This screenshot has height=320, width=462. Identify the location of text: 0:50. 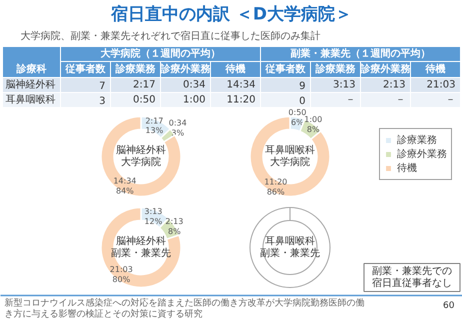
(144, 100).